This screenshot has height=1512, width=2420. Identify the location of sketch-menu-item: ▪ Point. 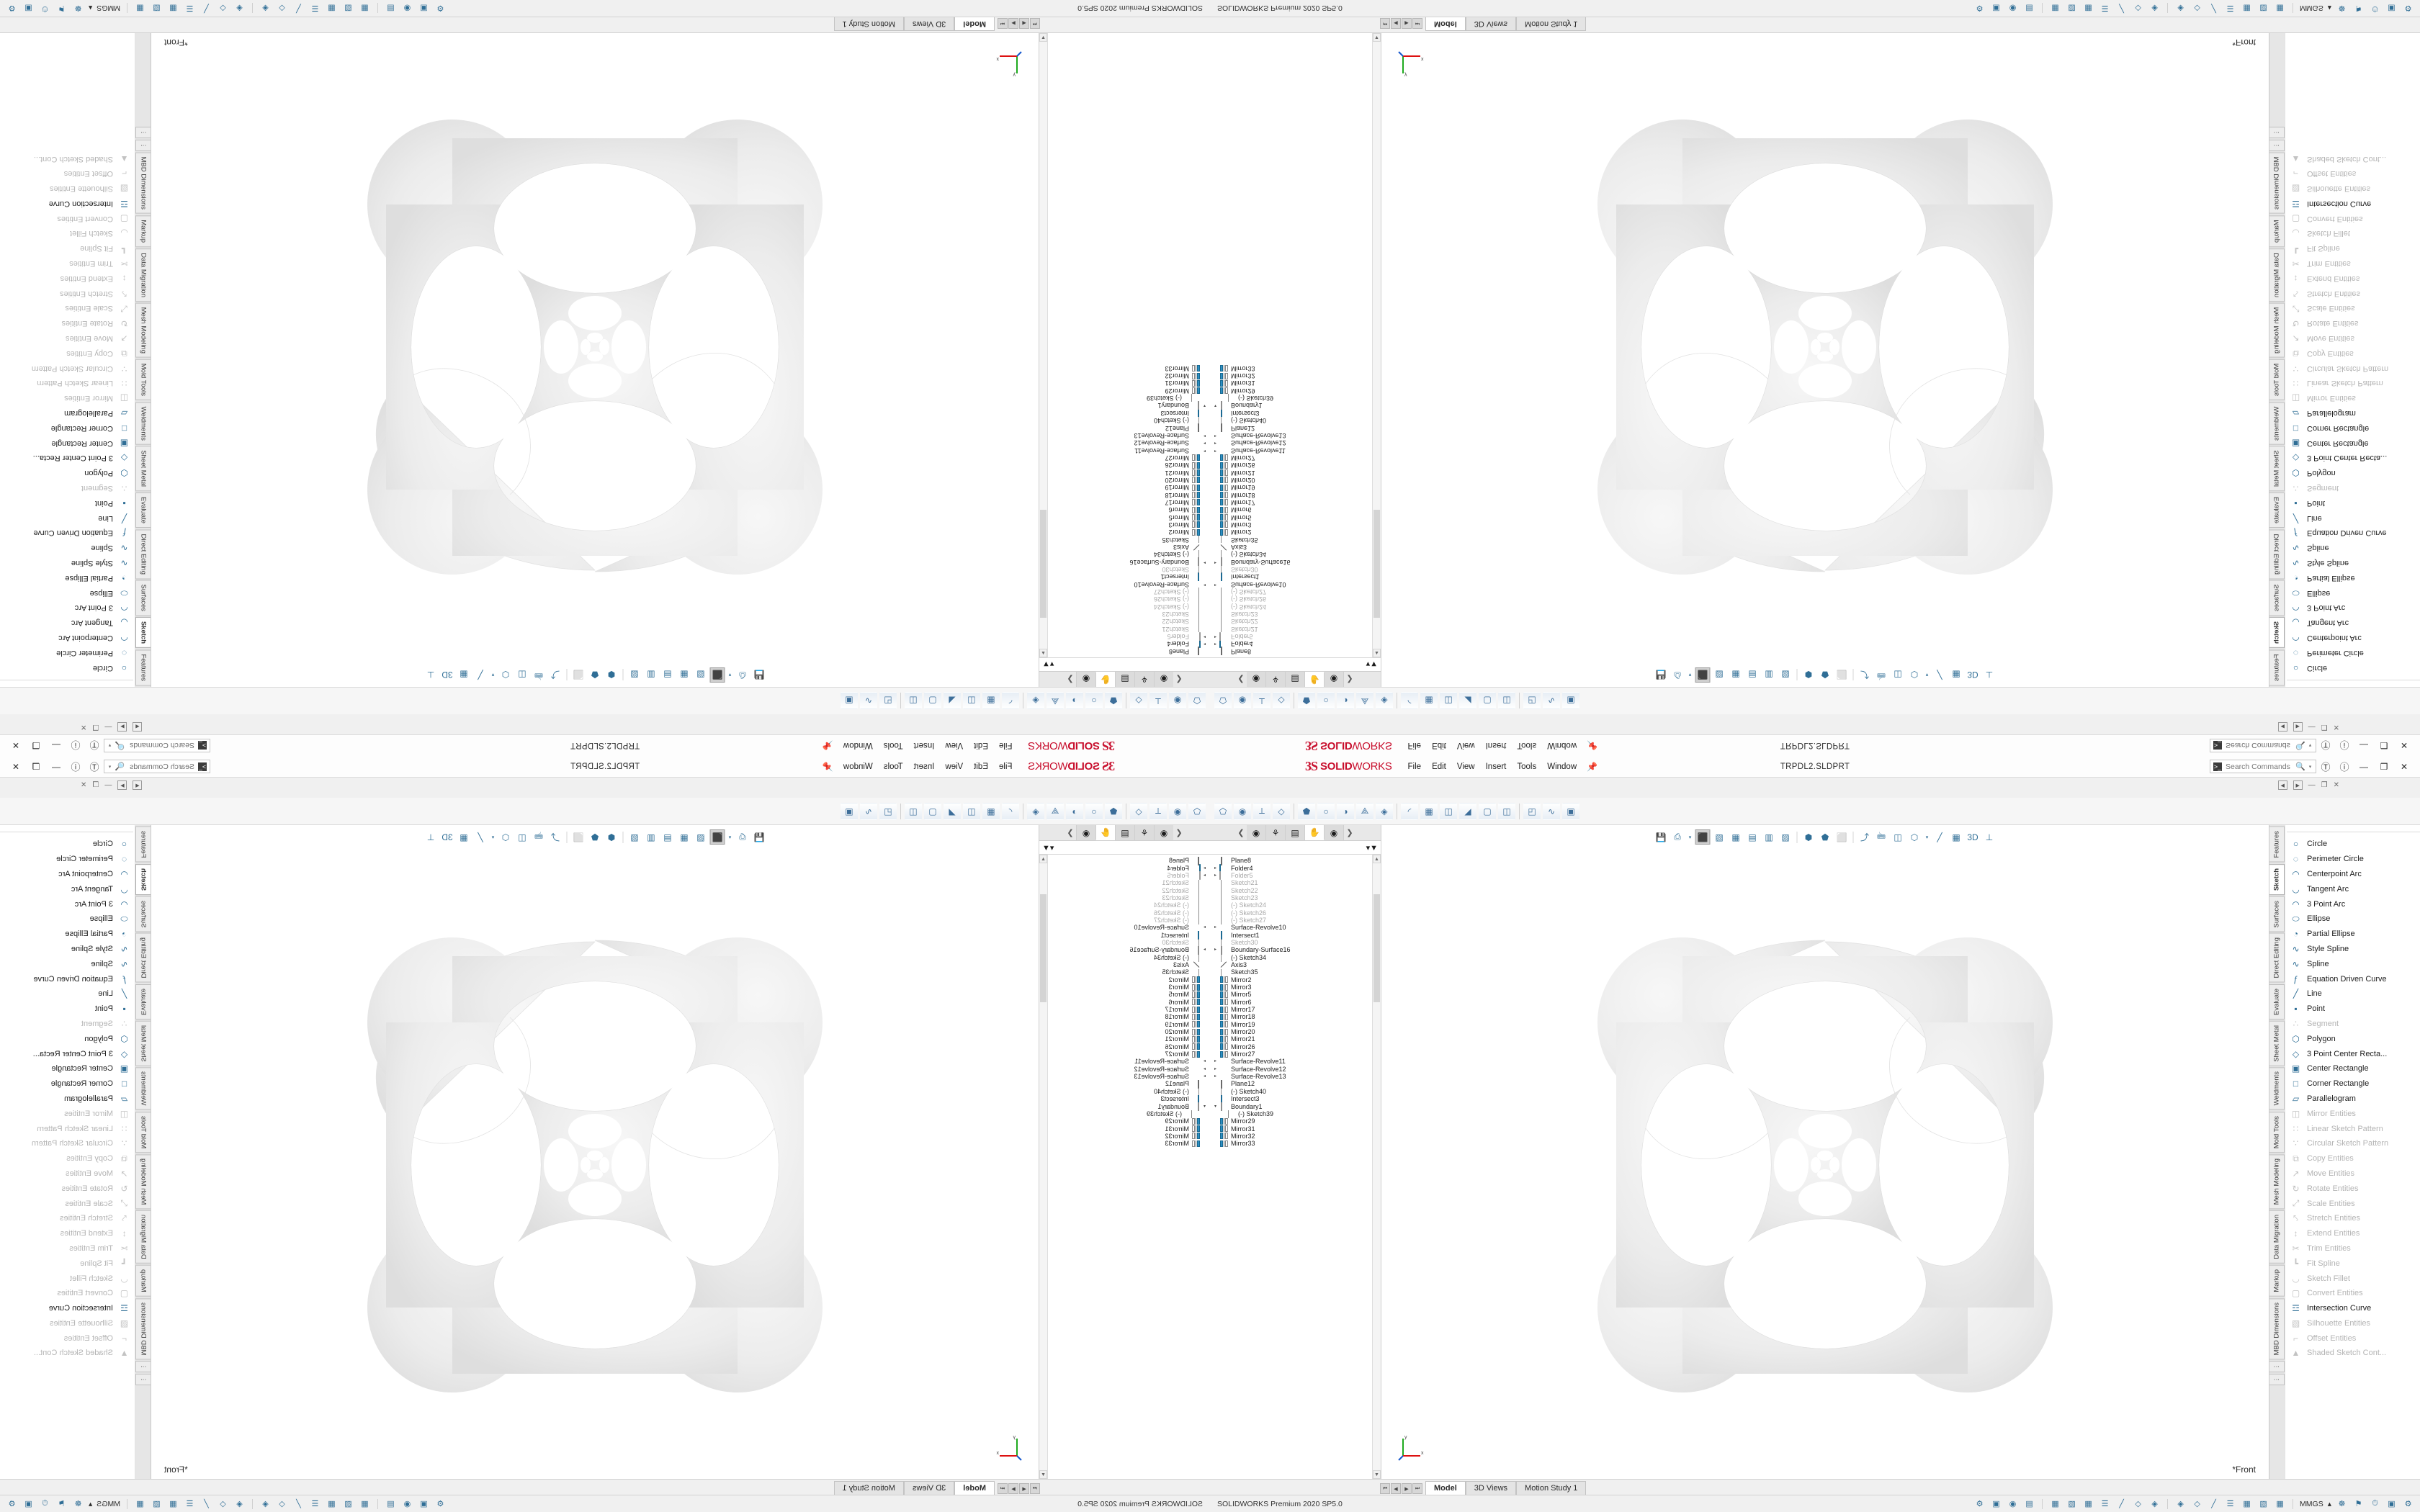
(2352, 1009).